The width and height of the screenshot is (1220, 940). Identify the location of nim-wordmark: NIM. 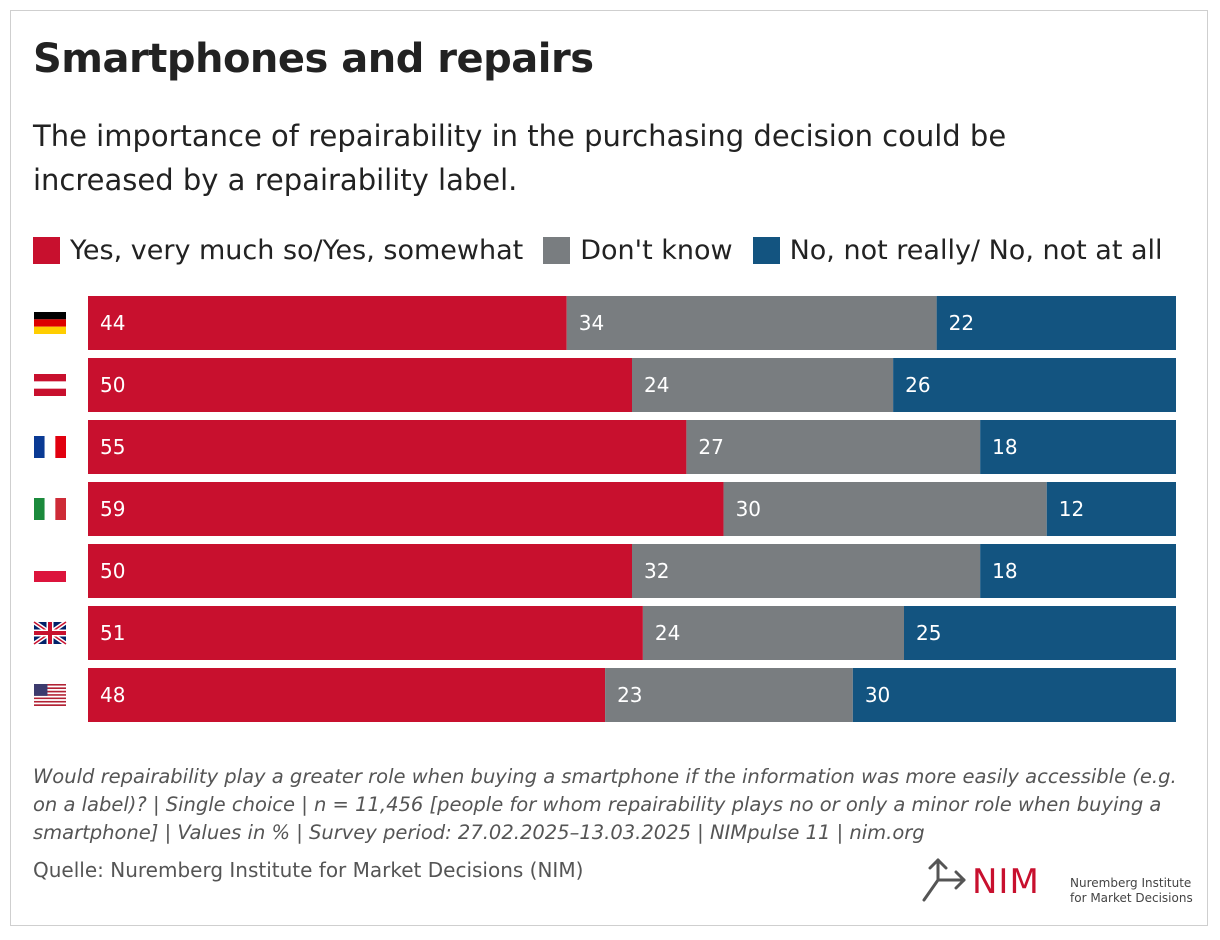
(1006, 882).